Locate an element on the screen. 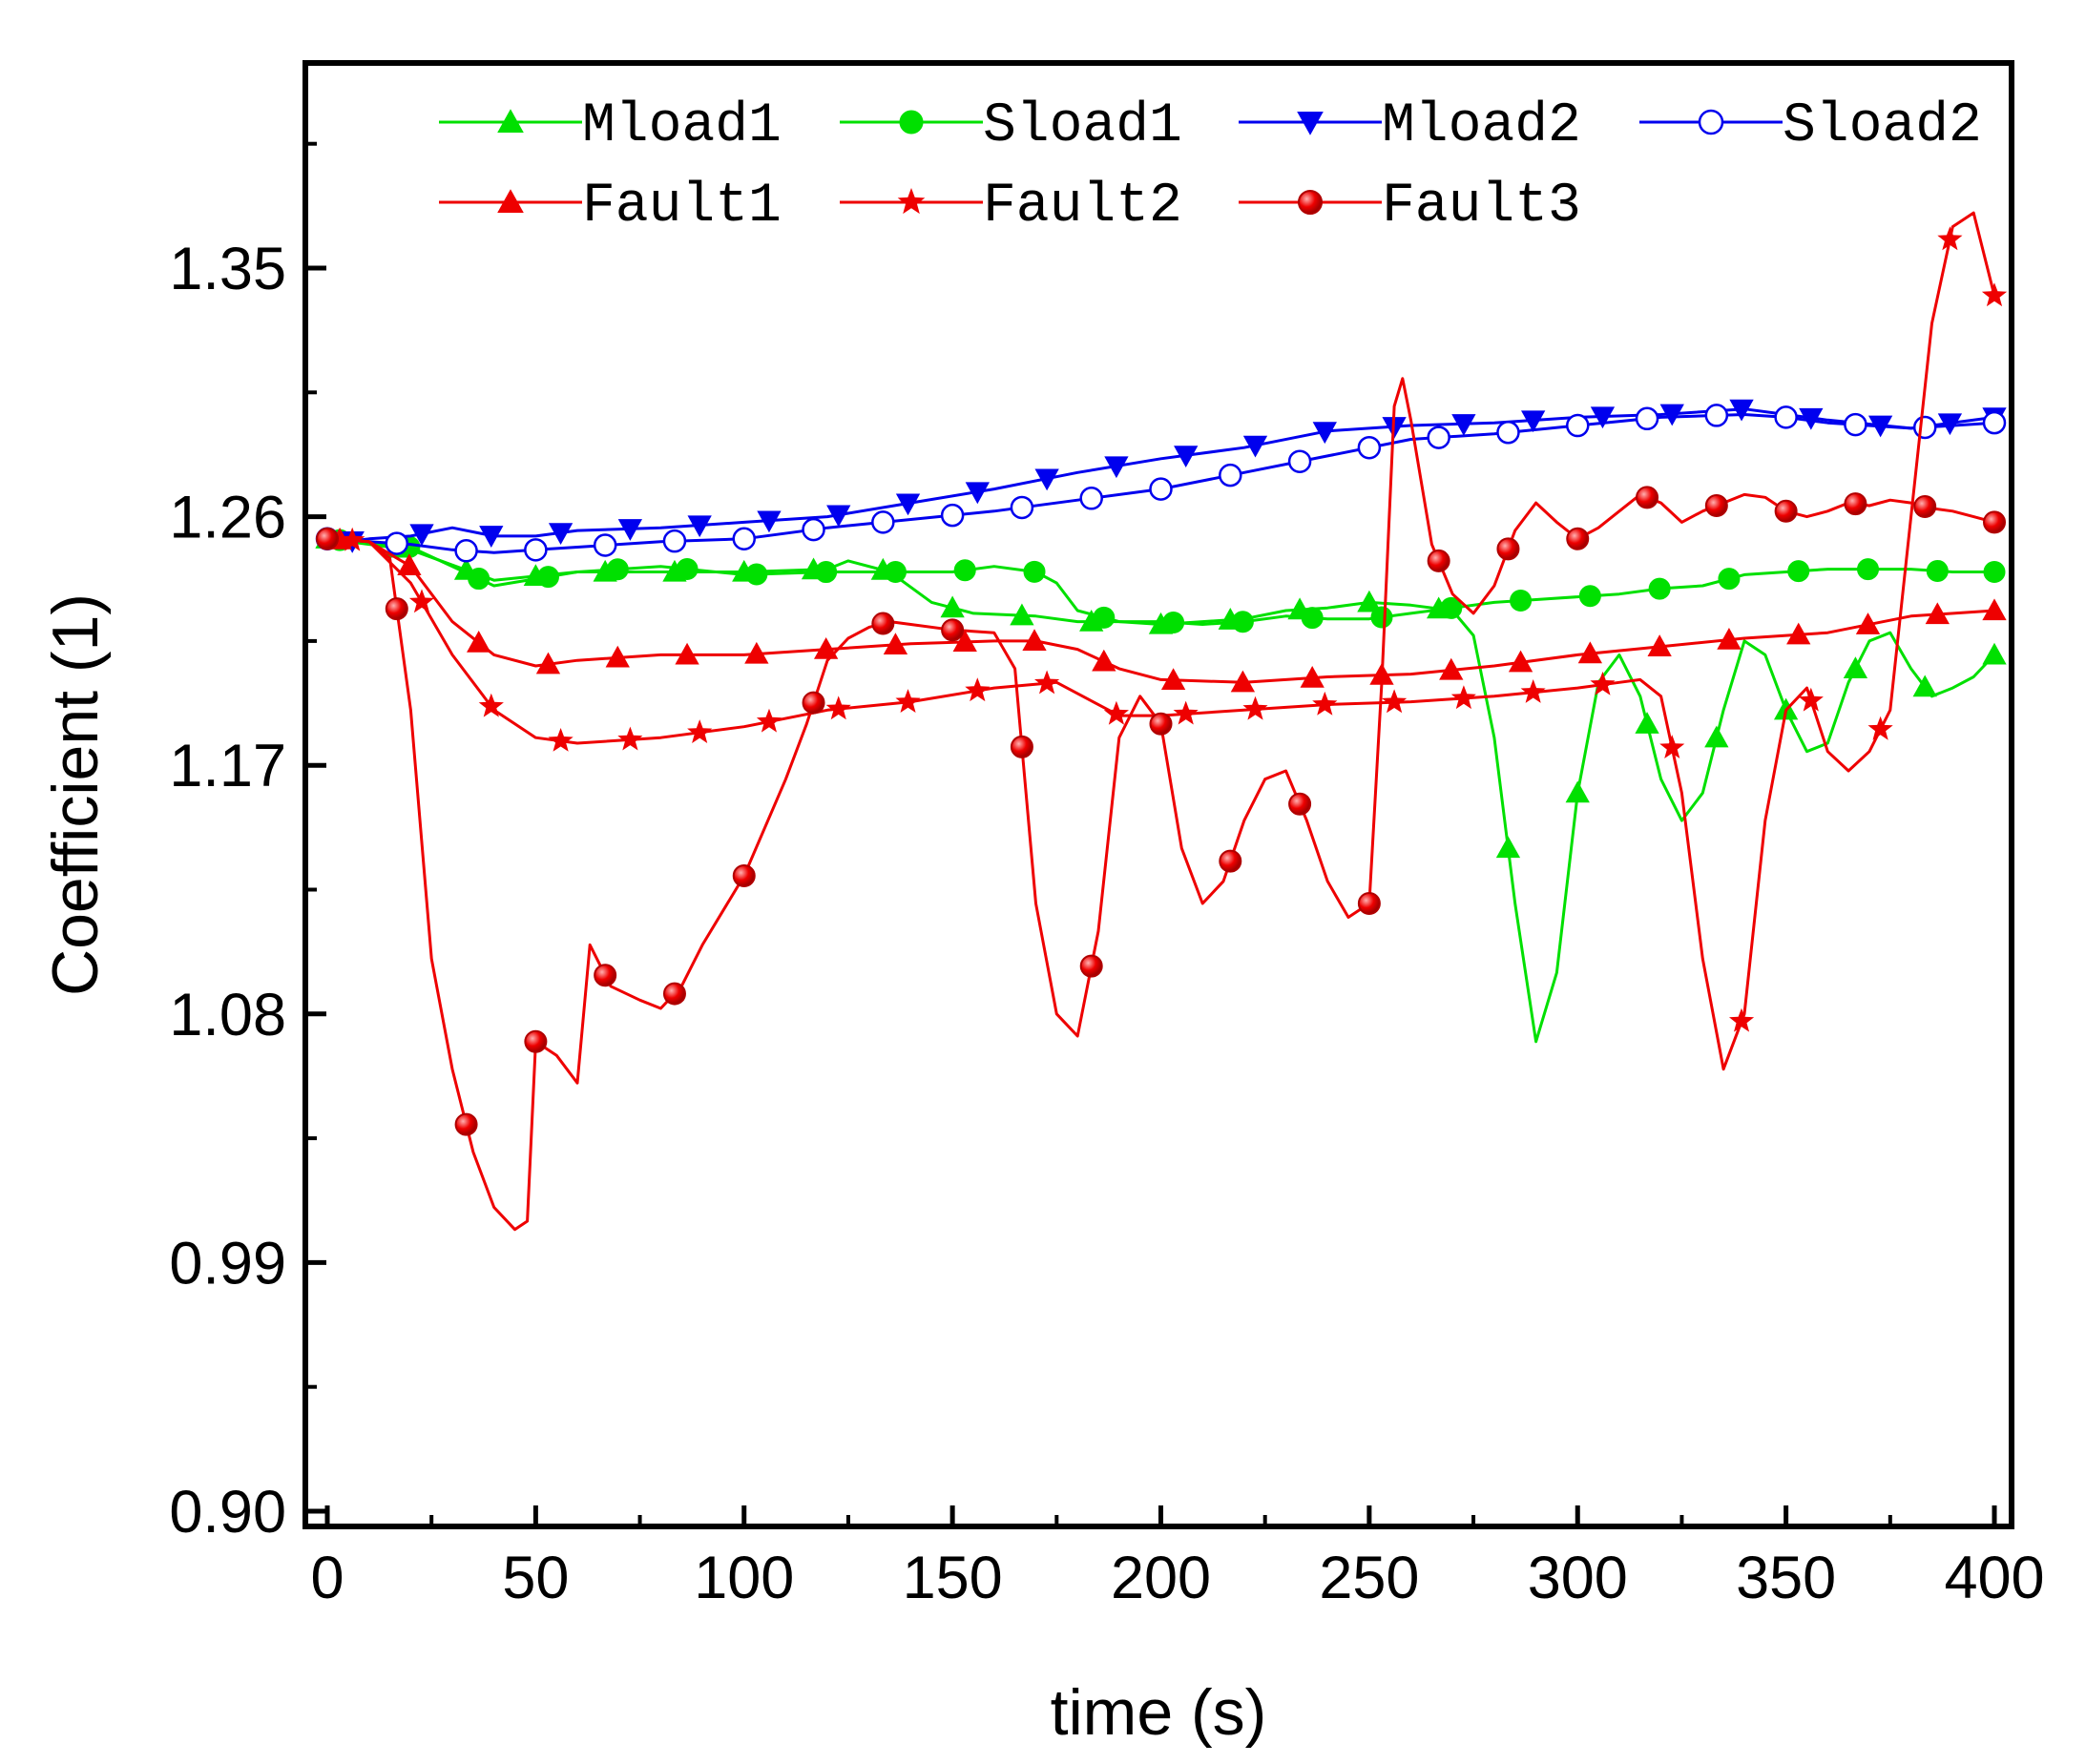 Image resolution: width=2086 pixels, height=1764 pixels. x-tick-label: 250 is located at coordinates (1369, 1578).